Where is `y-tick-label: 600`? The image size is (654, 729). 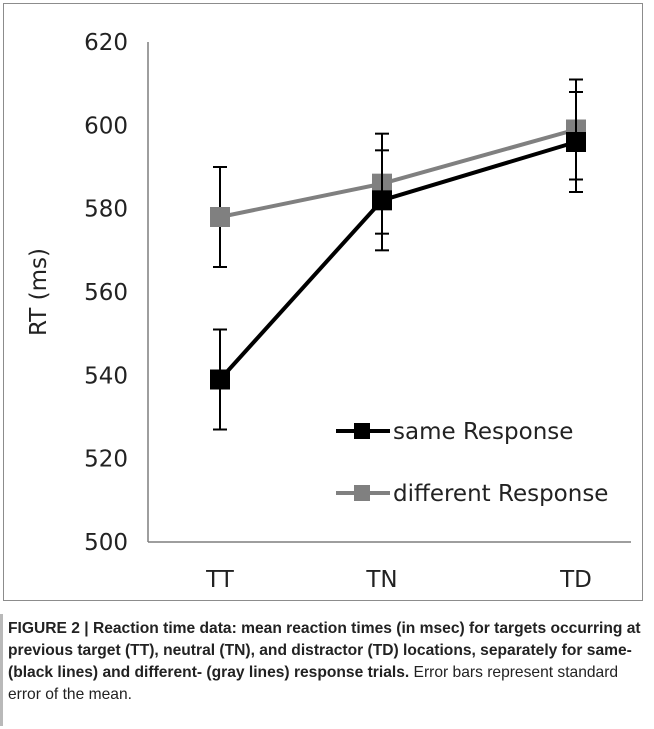 y-tick-label: 600 is located at coordinates (106, 126).